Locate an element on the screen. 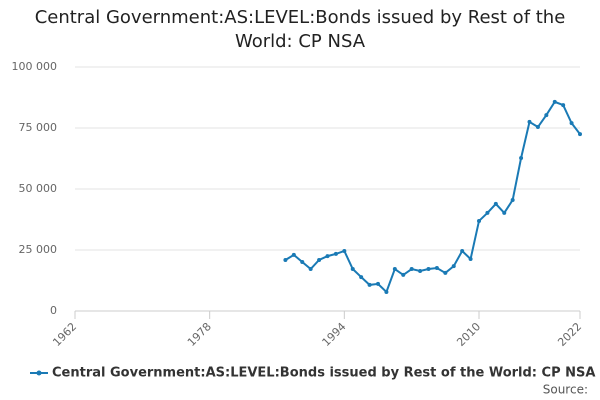  x-tick-label: 1962 is located at coordinates (64, 334).